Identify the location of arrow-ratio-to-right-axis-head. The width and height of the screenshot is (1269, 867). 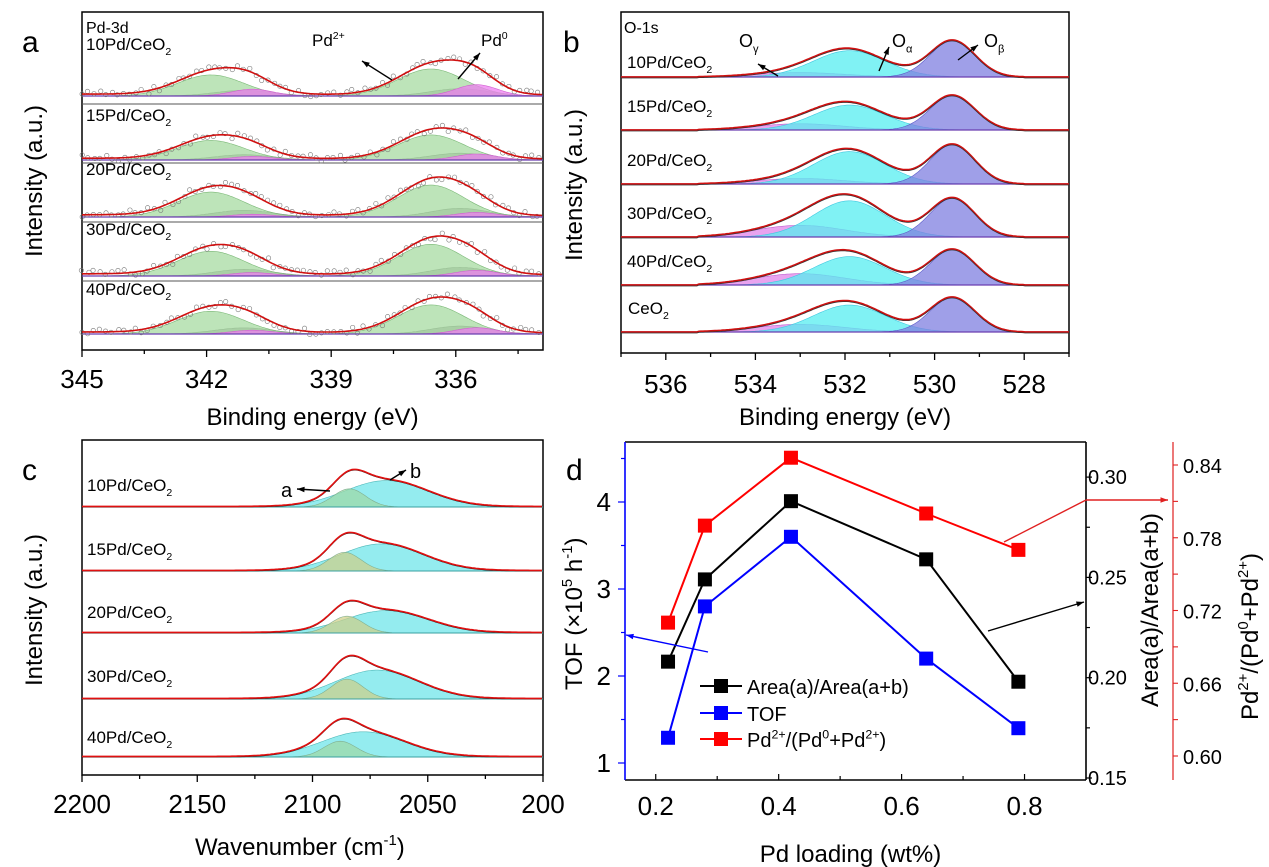
(1164, 500).